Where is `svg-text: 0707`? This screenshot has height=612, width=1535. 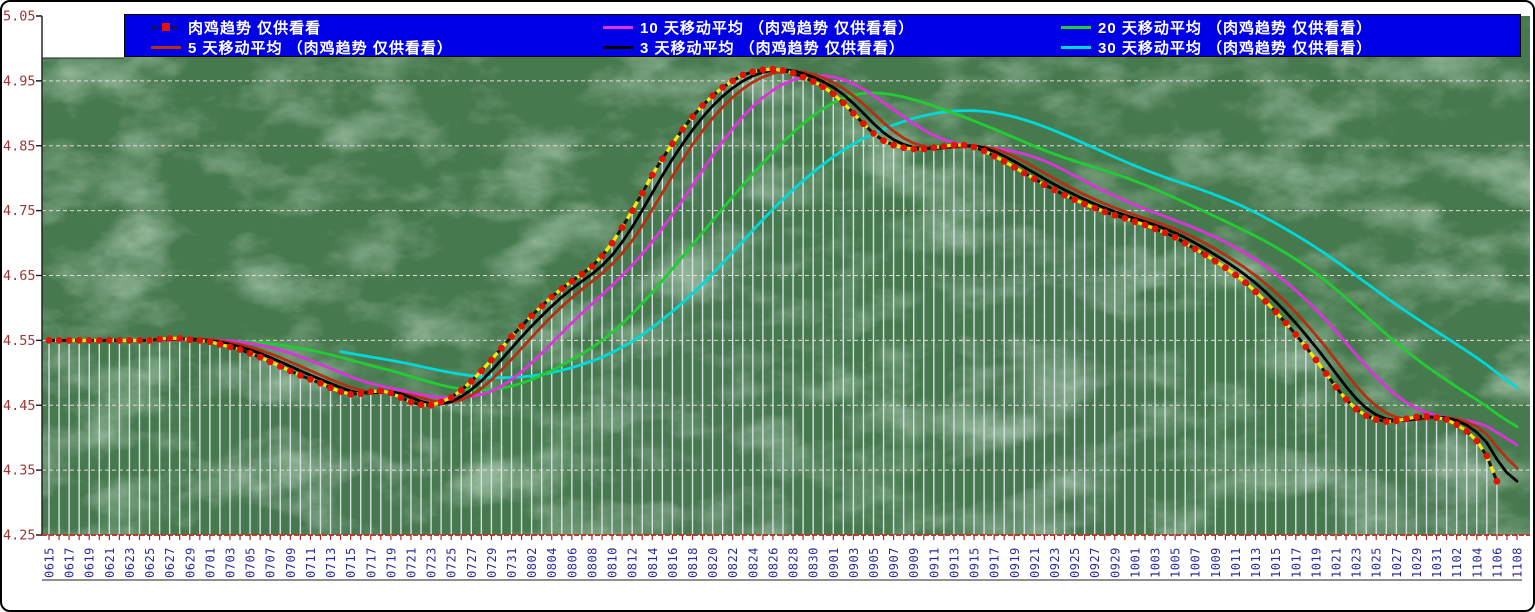
svg-text: 0707 is located at coordinates (271, 562).